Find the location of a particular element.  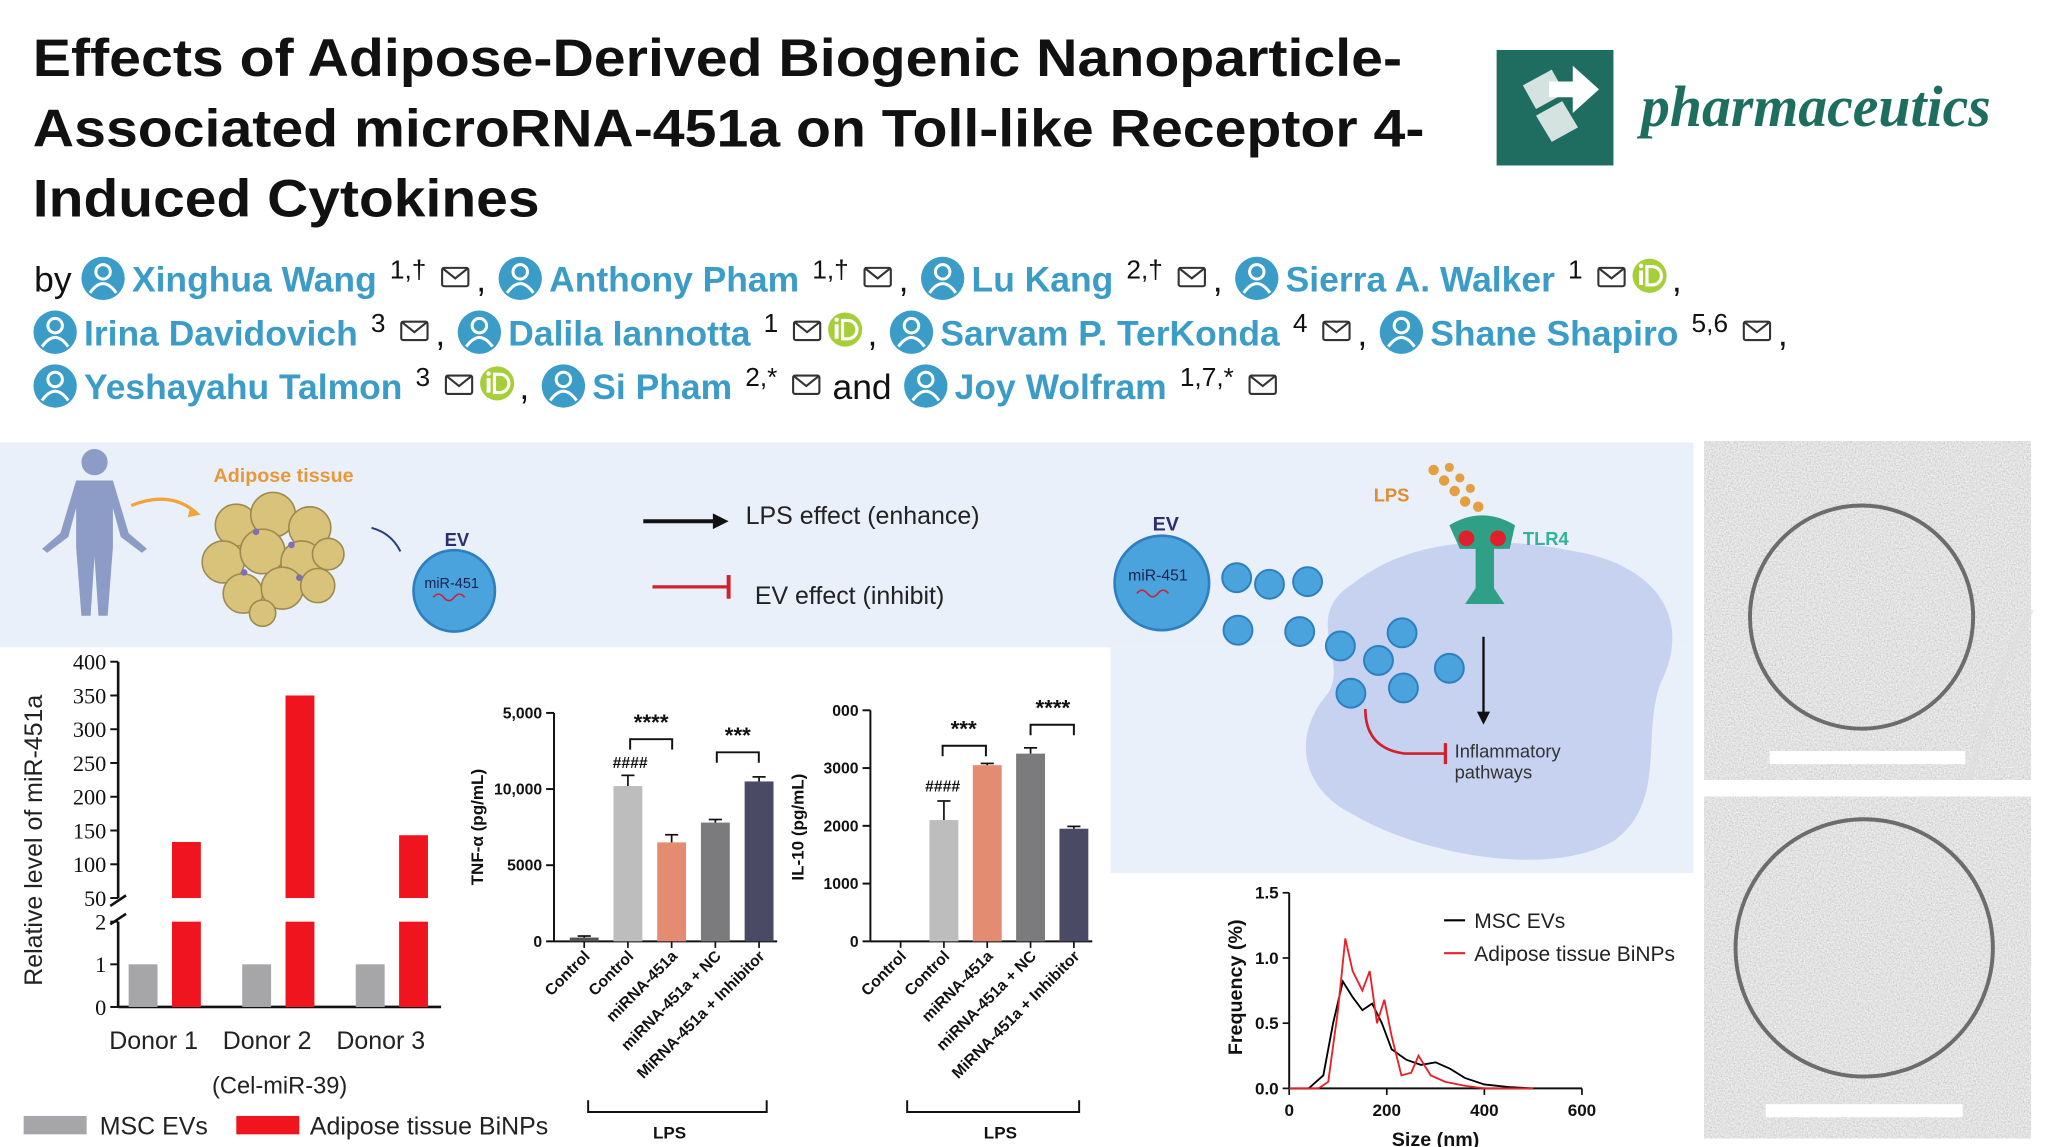

x-tick-label: Donor 2 is located at coordinates (267, 1041).